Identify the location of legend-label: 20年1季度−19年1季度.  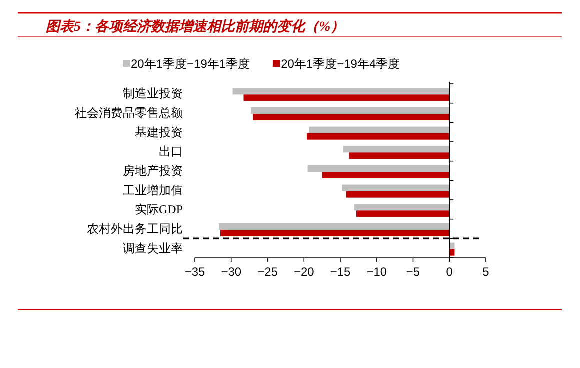
(190, 64).